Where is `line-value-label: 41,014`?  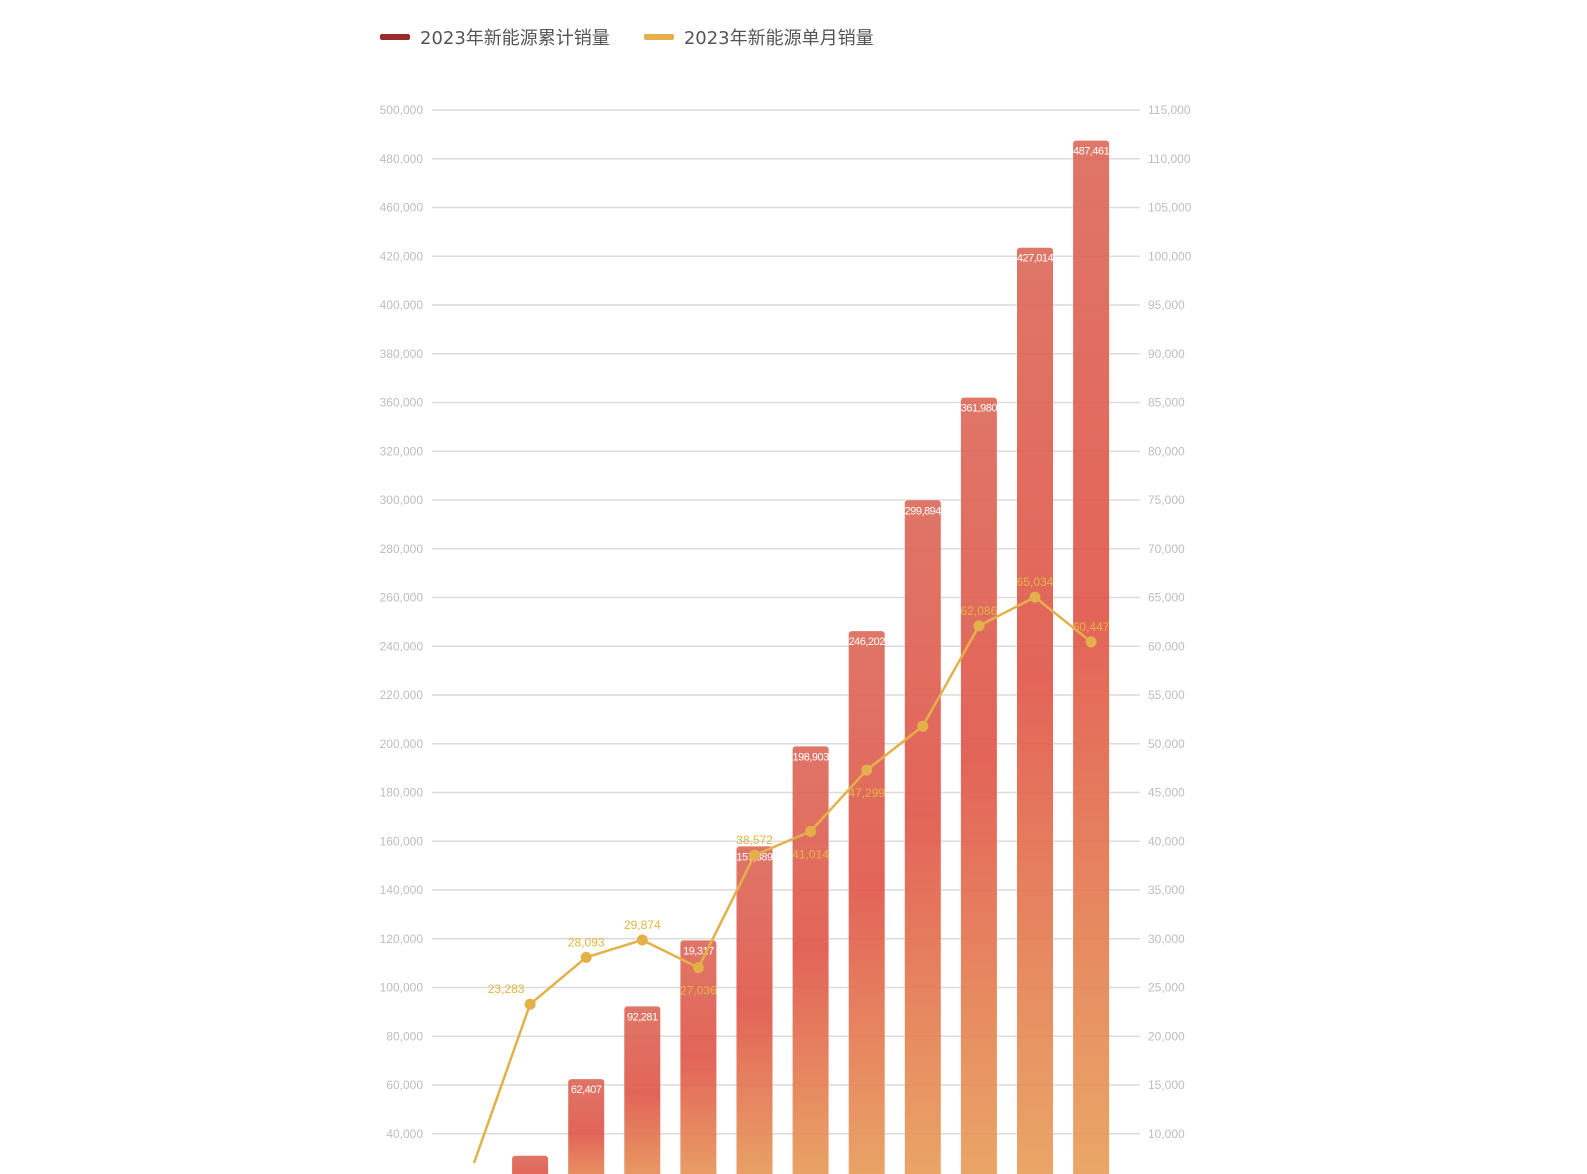 line-value-label: 41,014 is located at coordinates (810, 854).